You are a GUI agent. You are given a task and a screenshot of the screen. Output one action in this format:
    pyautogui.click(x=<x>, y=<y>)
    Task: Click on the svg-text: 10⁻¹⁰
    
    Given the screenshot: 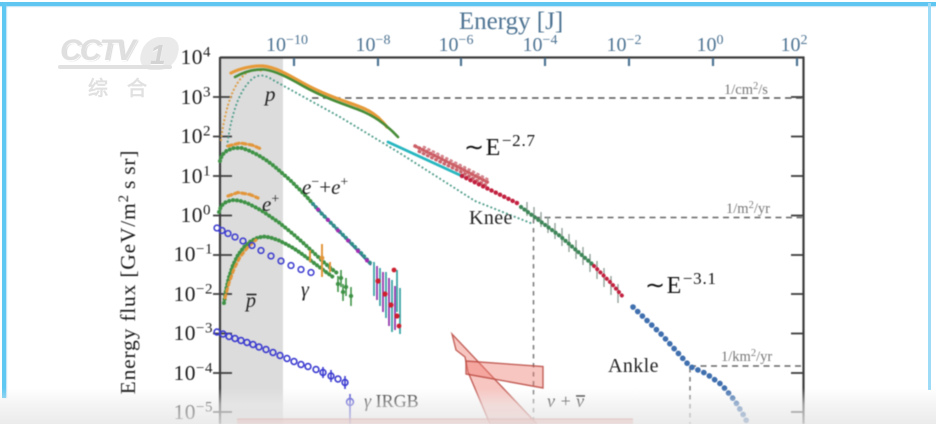 What is the action you would take?
    pyautogui.click(x=287, y=44)
    